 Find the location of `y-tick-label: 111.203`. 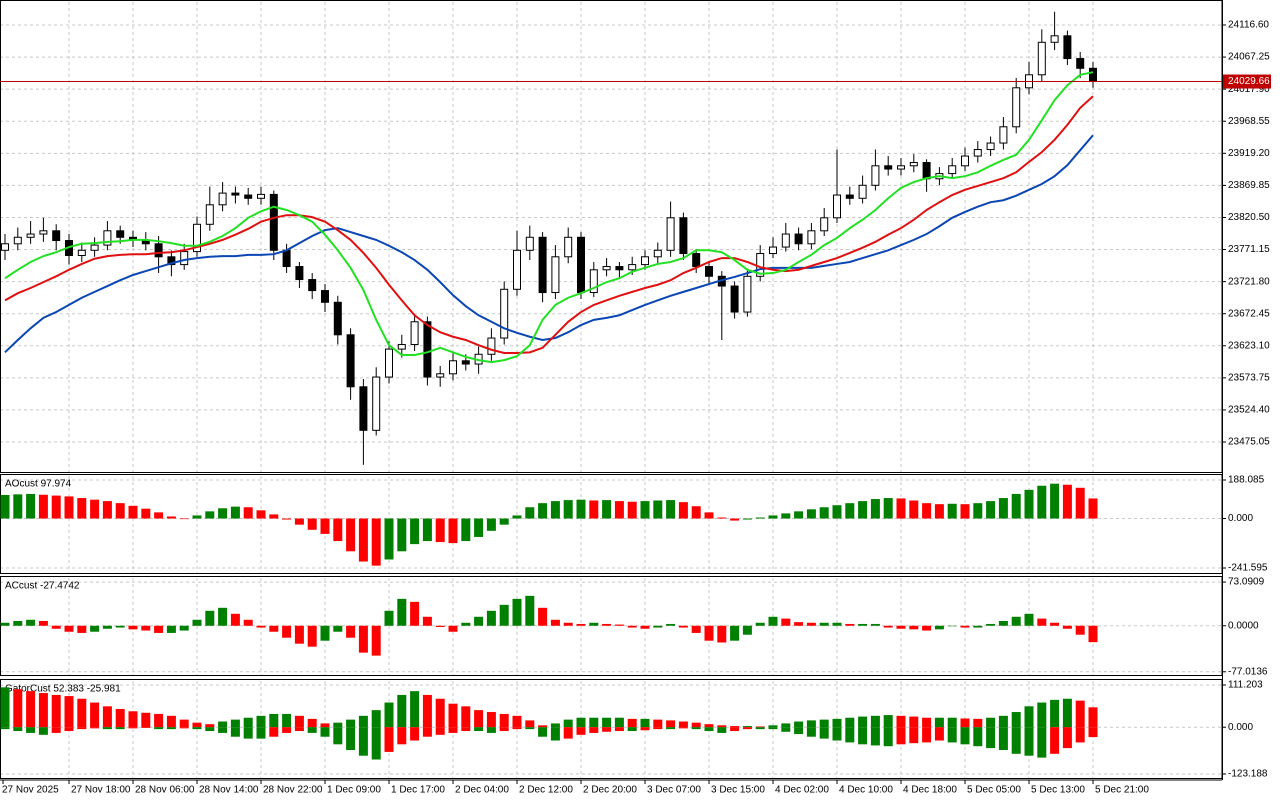

y-tick-label: 111.203 is located at coordinates (1245, 685).